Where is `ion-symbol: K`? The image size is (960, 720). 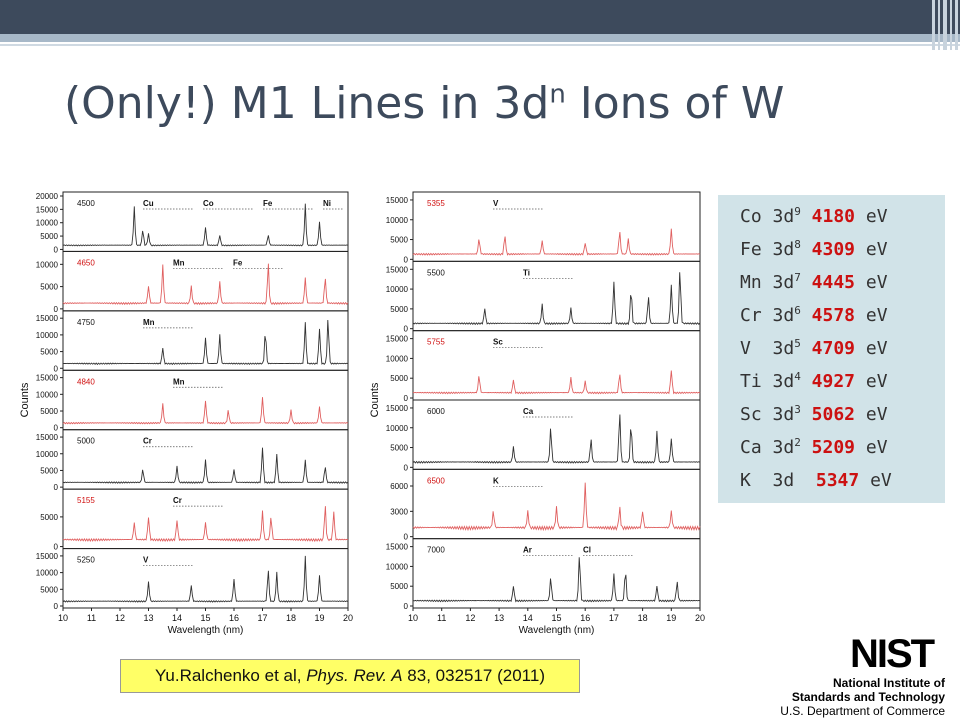 ion-symbol: K is located at coordinates (756, 480).